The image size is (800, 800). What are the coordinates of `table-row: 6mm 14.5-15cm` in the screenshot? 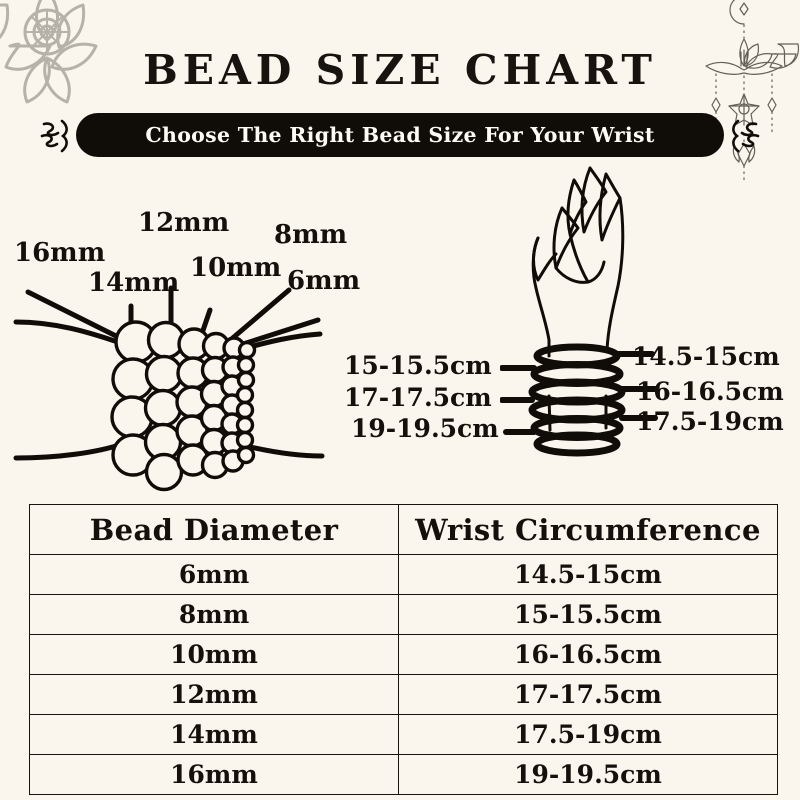 It's located at (403, 574).